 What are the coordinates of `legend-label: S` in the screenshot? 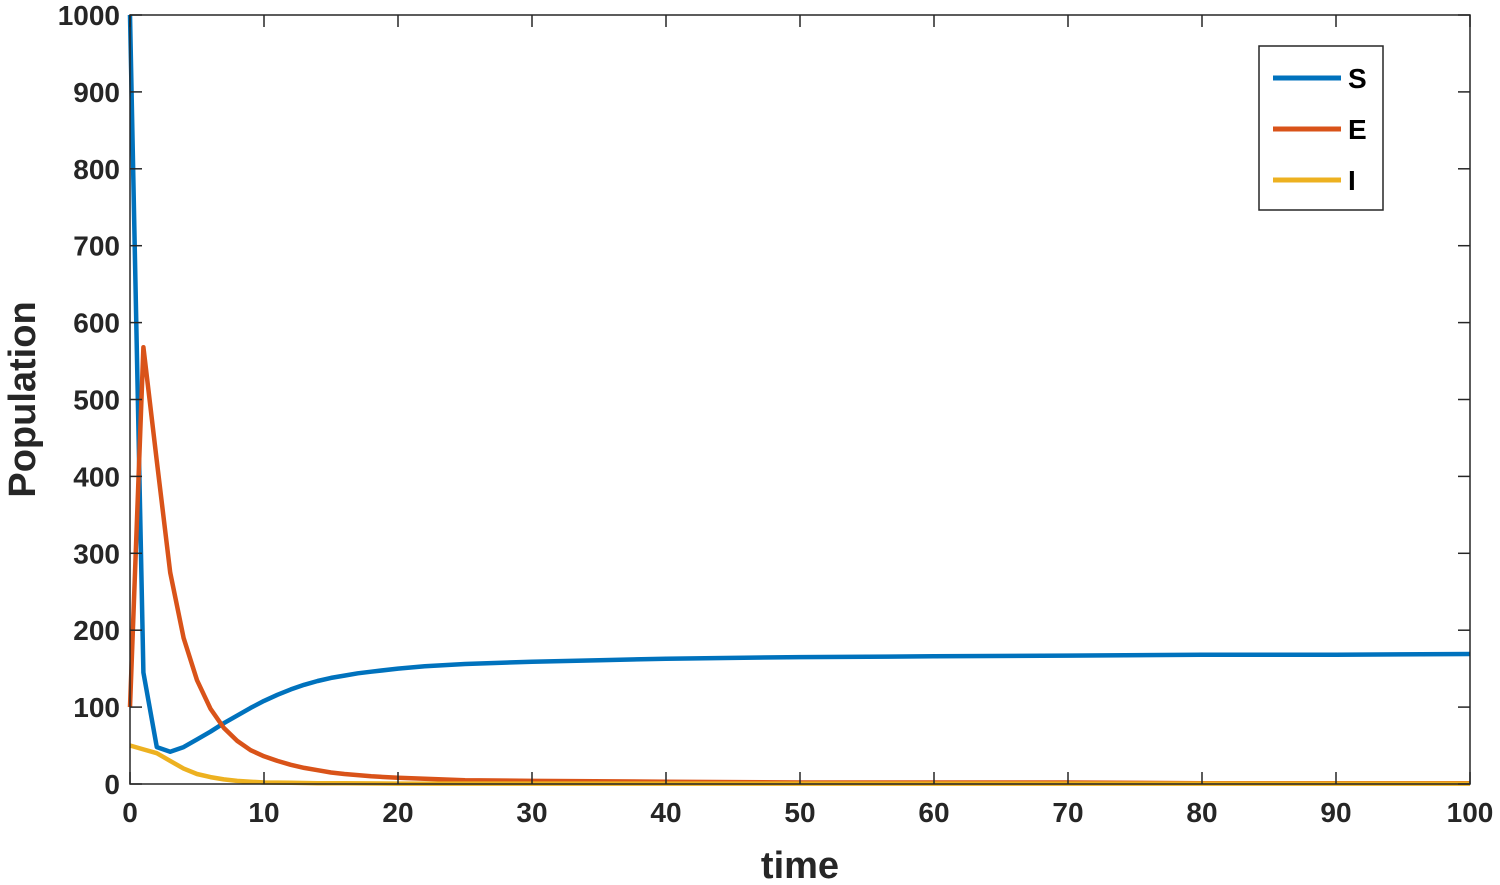 It's located at (1357, 78).